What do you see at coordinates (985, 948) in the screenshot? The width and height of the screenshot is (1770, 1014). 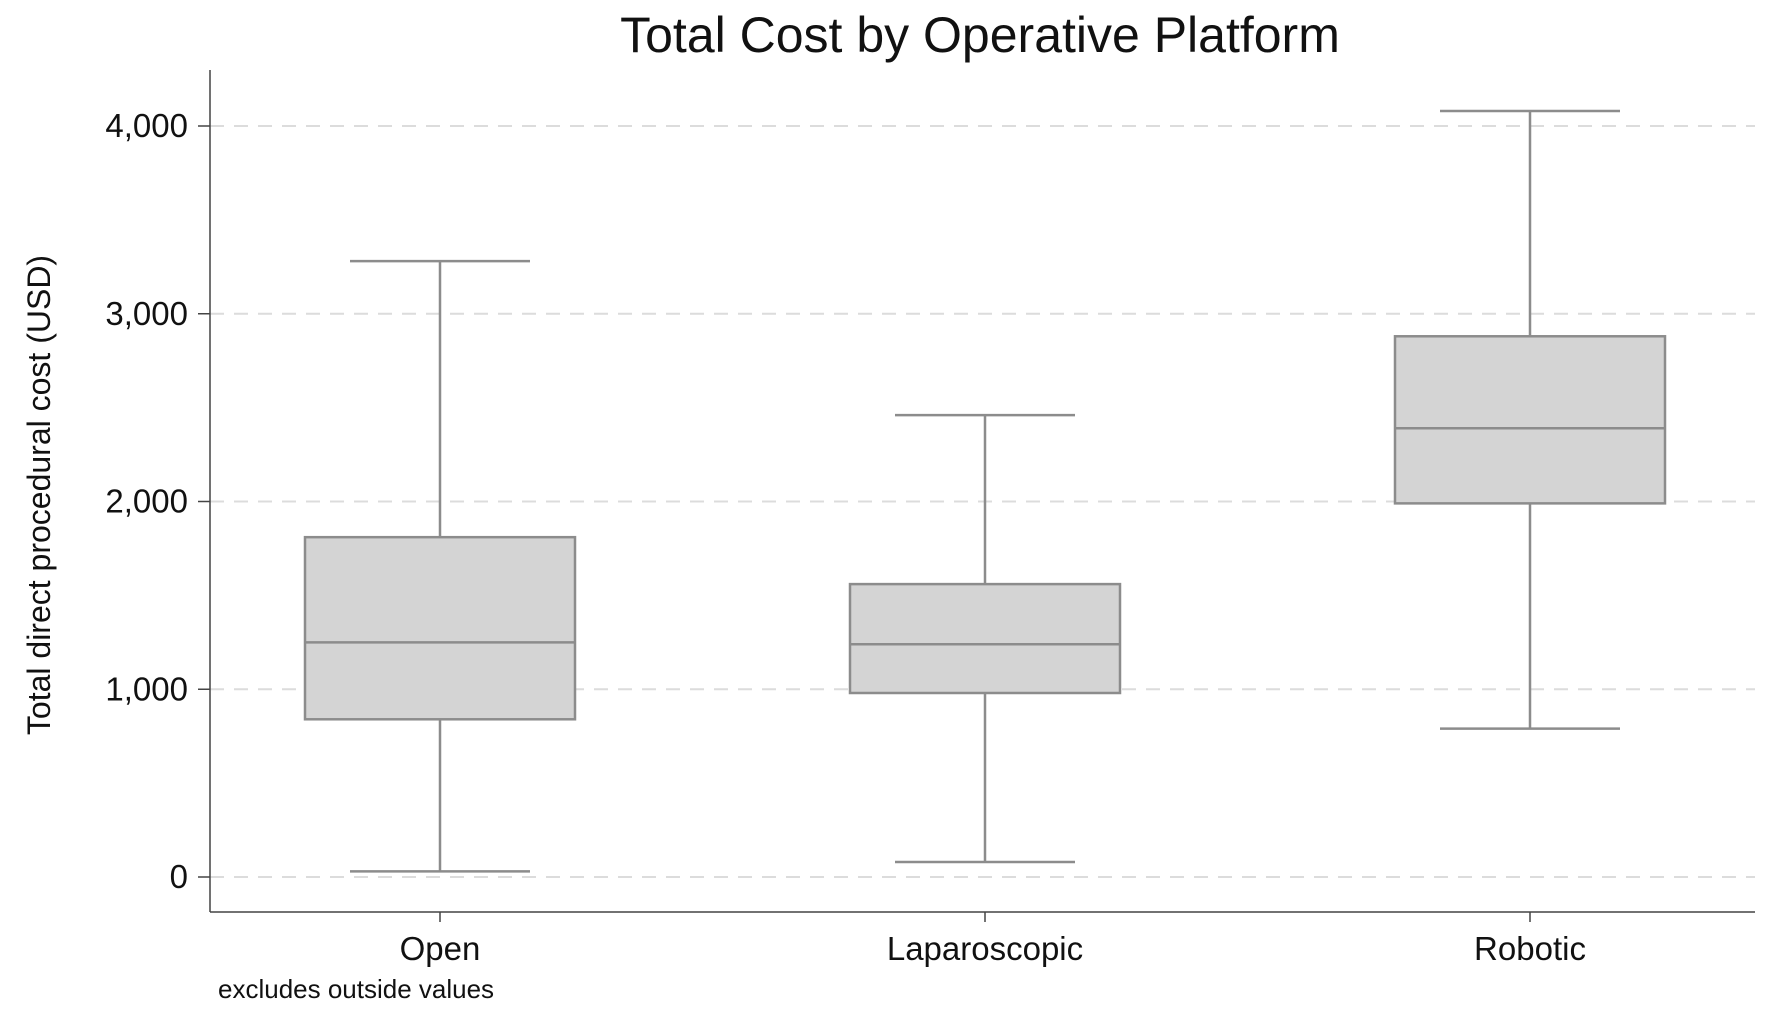 I see `category-label: Laparoscopic` at bounding box center [985, 948].